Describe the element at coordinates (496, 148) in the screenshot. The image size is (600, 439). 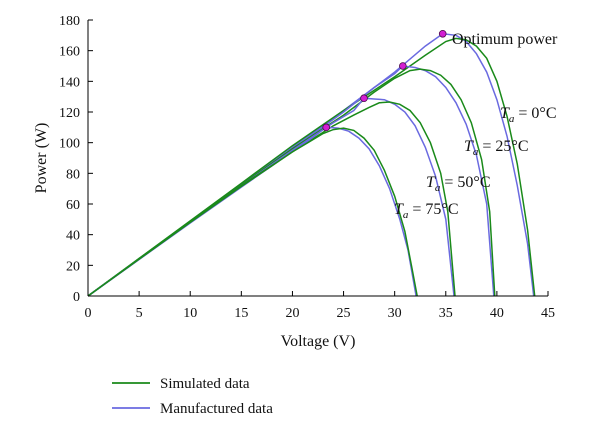
I see `temperature-label-1: Ta = 25°C` at that location.